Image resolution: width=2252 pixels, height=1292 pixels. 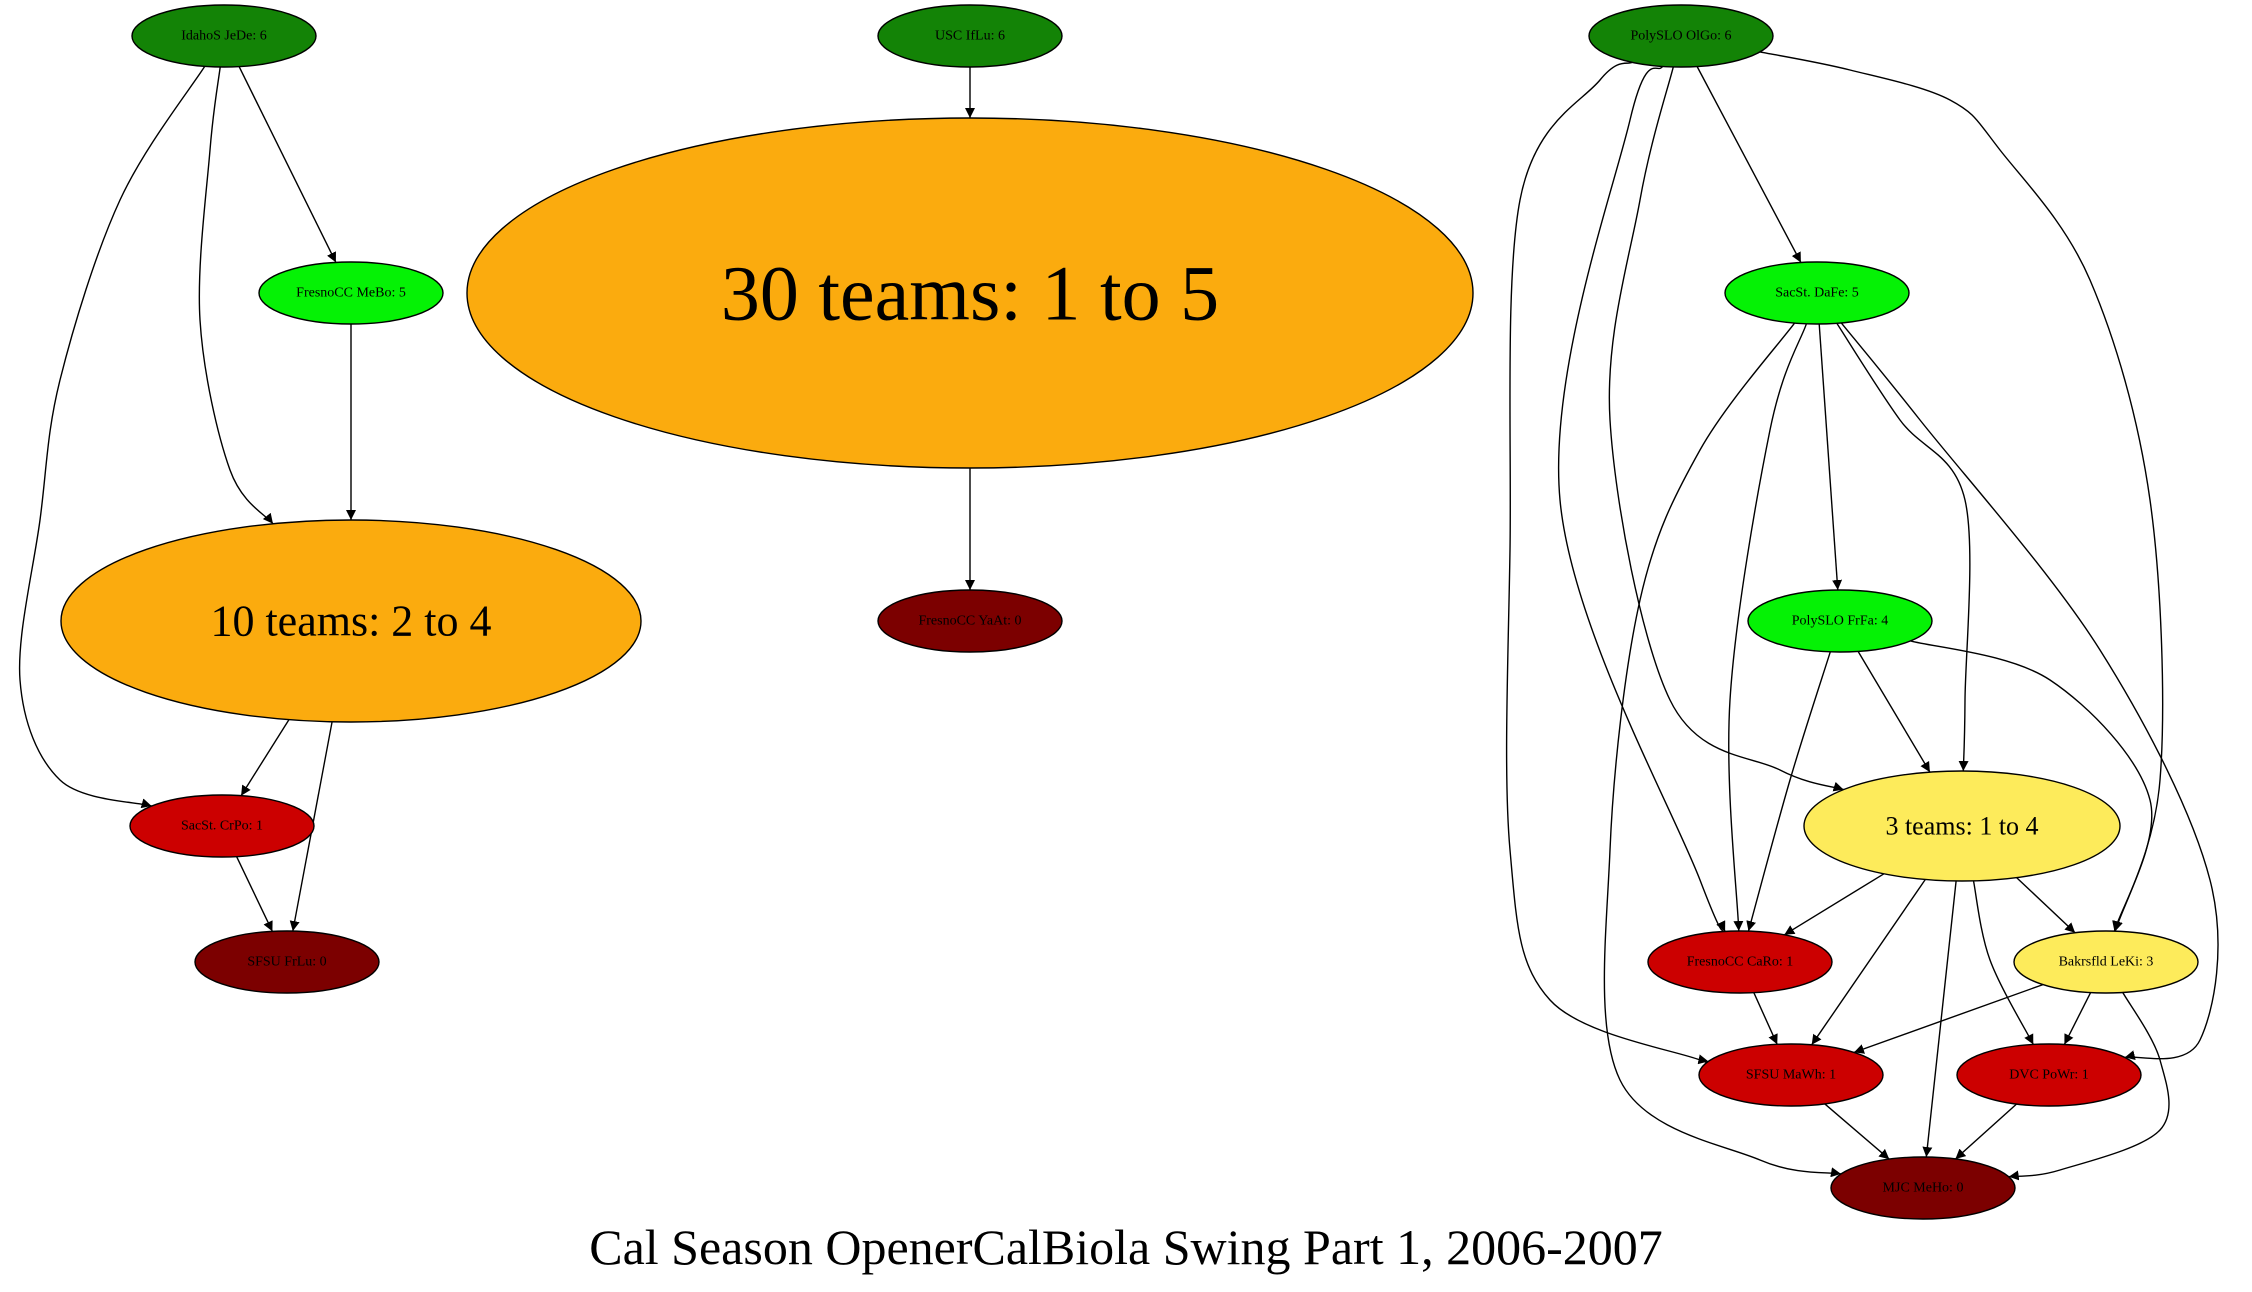 What do you see at coordinates (1939, 1019) in the screenshot?
I see `edge-three-teams-to-mjc-meho` at bounding box center [1939, 1019].